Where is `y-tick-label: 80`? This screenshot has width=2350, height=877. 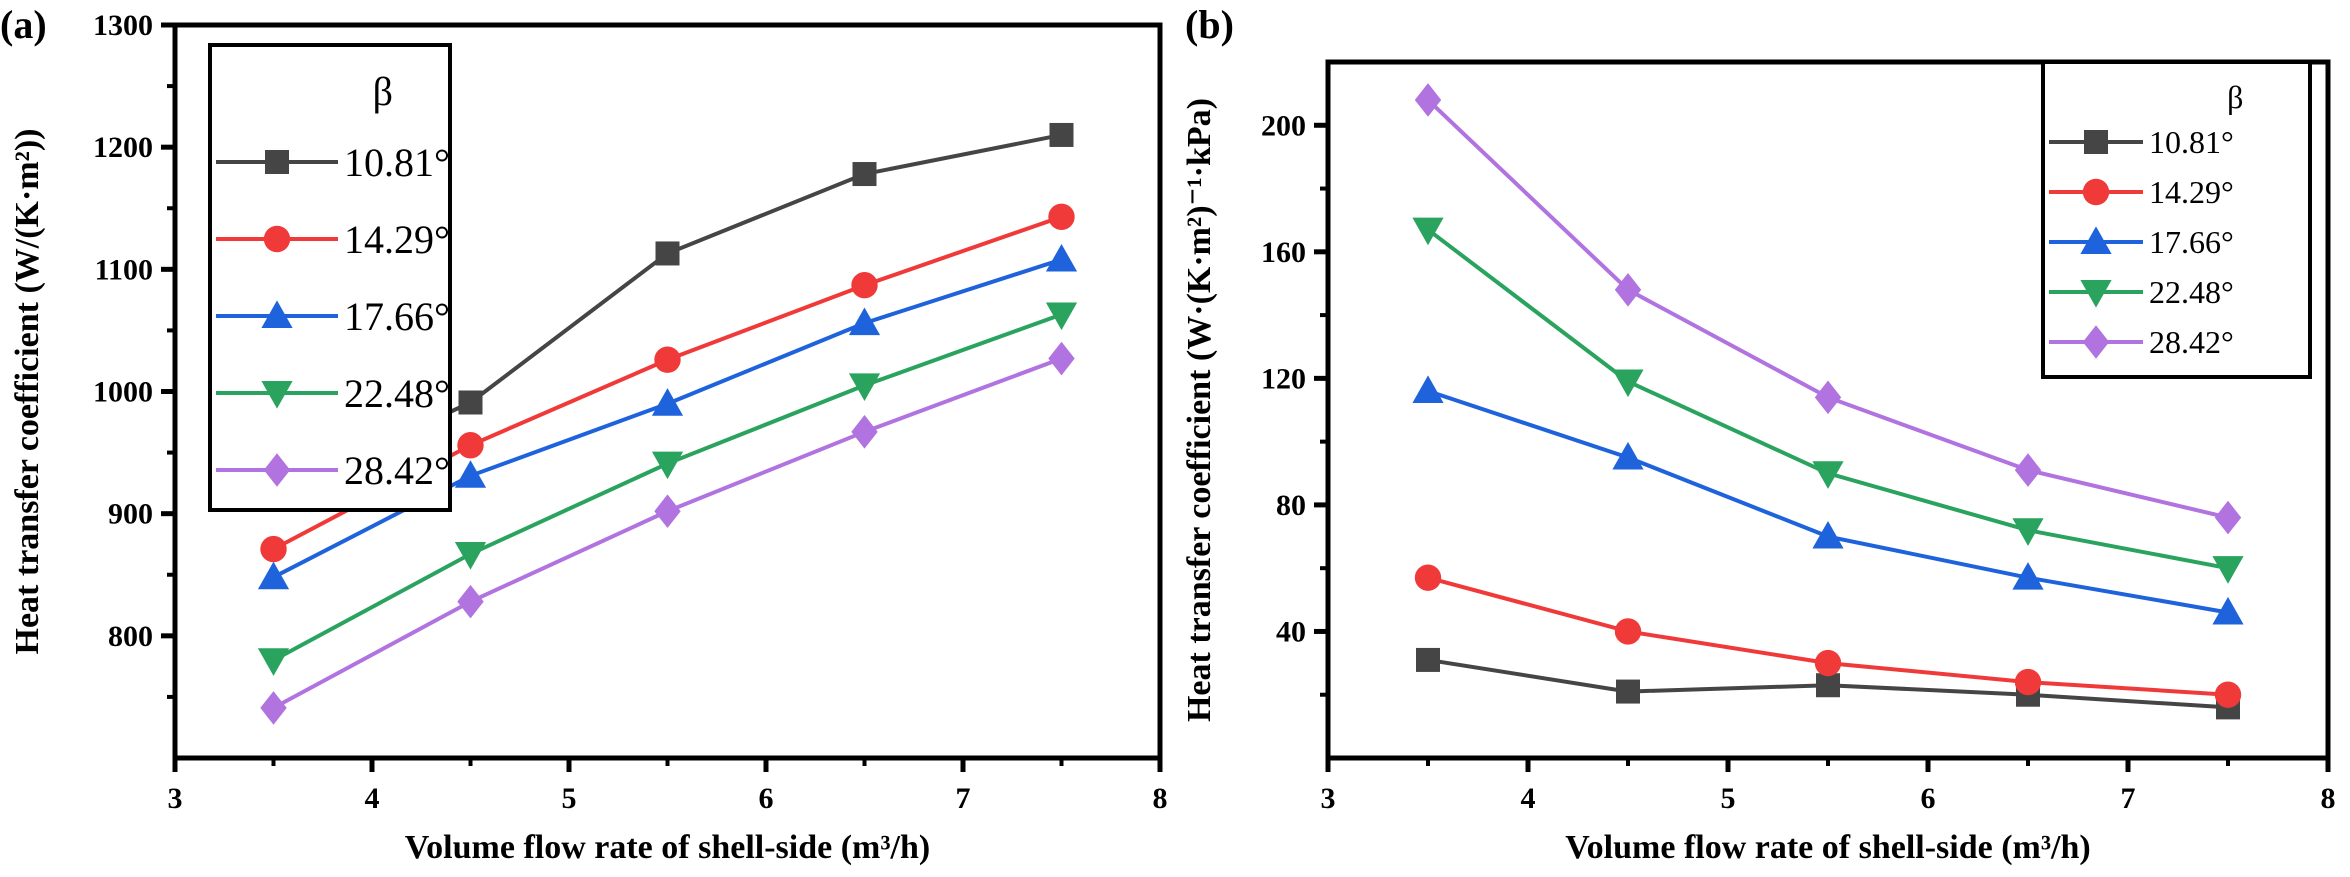 y-tick-label: 80 is located at coordinates (1291, 505).